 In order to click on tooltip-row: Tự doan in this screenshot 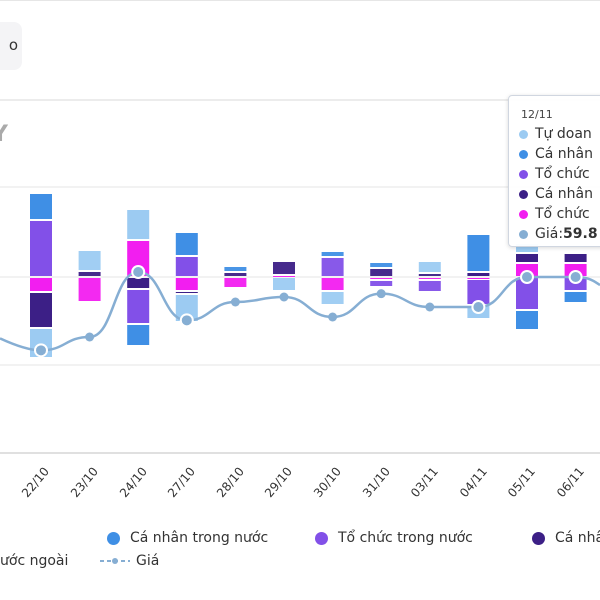, I will do `click(555, 134)`.